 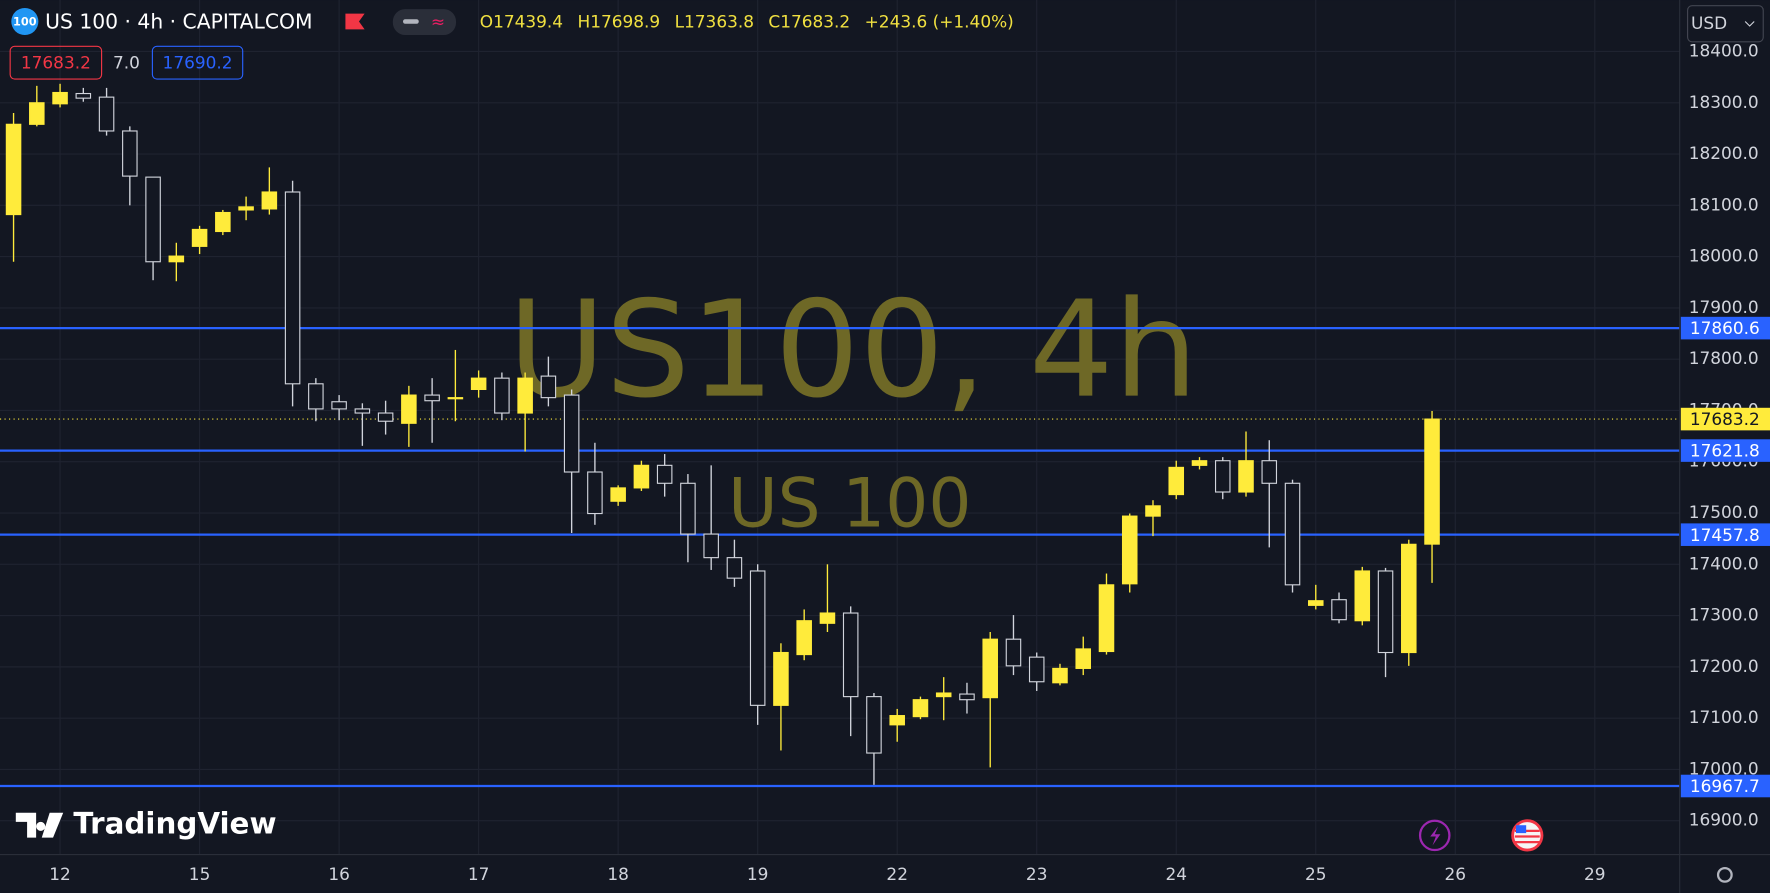 I want to click on x-tick-label: 16, so click(x=339, y=874).